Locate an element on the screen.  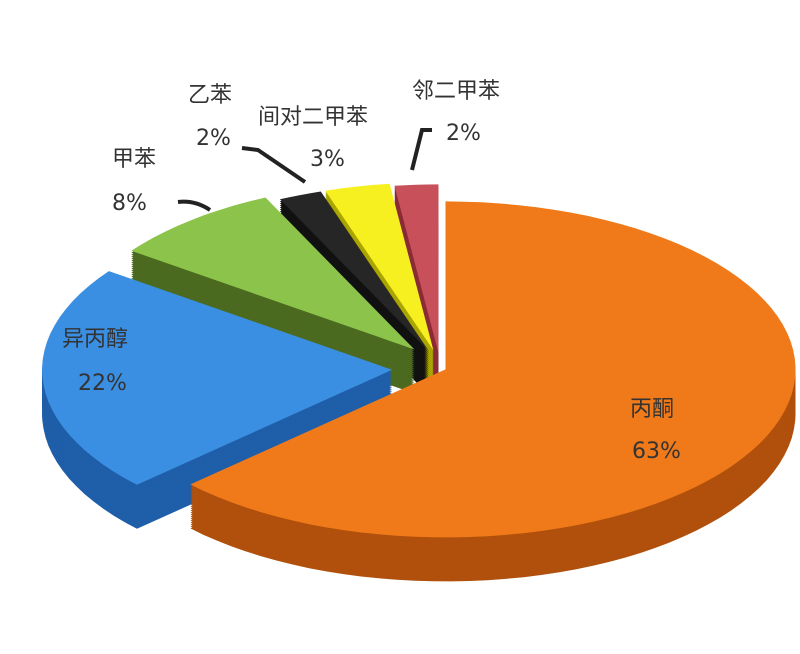
leader-line-ethylbenzene is located at coordinates (274, 165).